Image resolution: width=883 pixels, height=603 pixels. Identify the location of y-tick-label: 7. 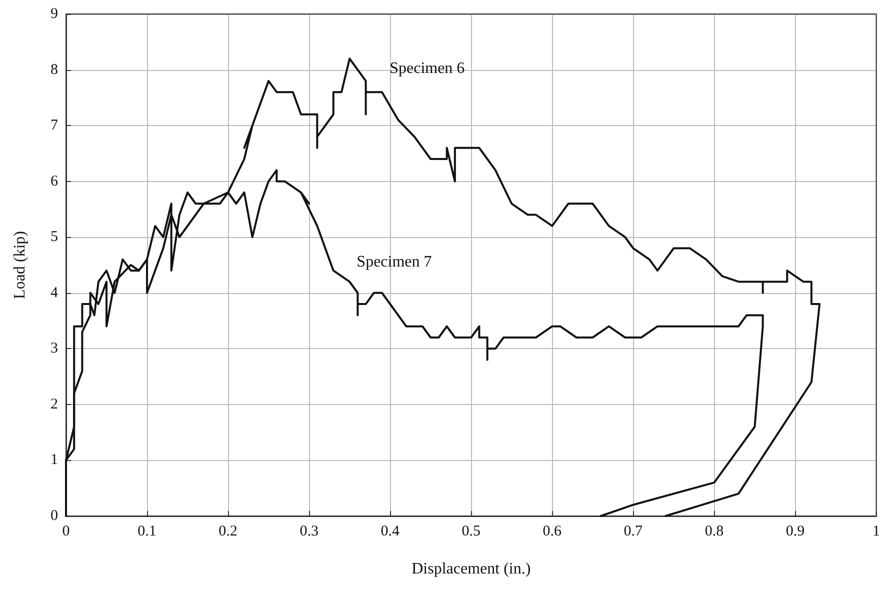
(54, 126).